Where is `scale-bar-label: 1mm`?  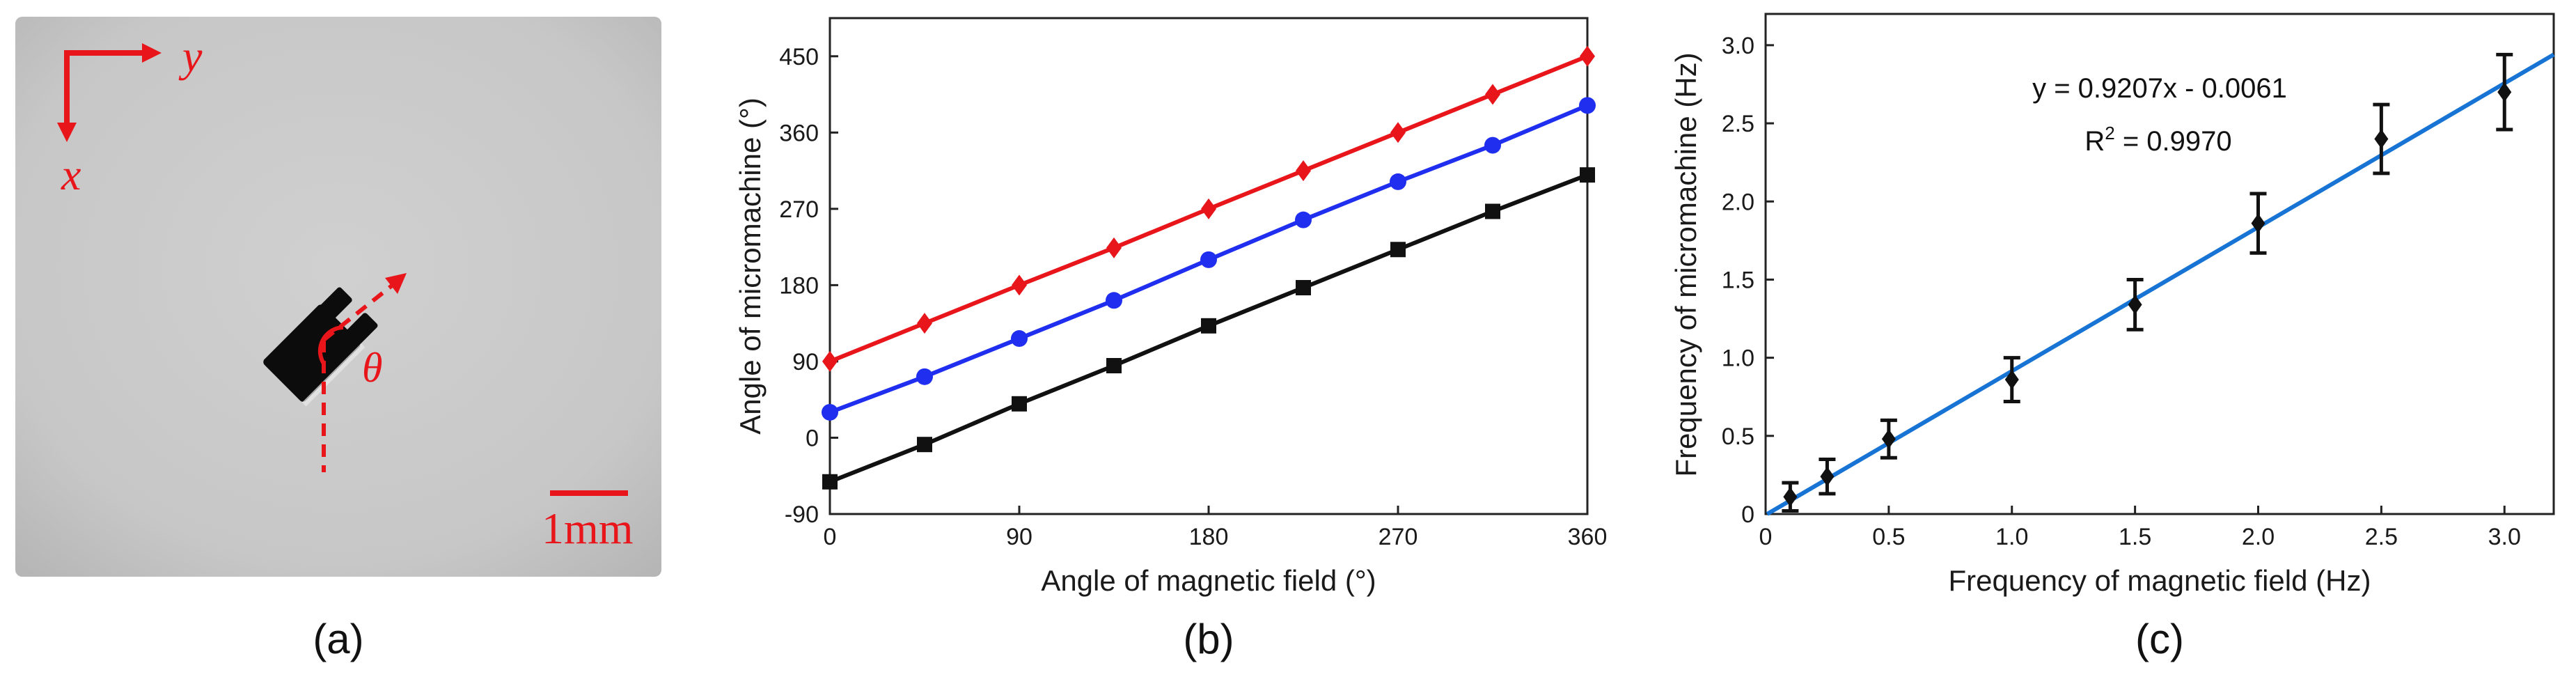
scale-bar-label: 1mm is located at coordinates (588, 528).